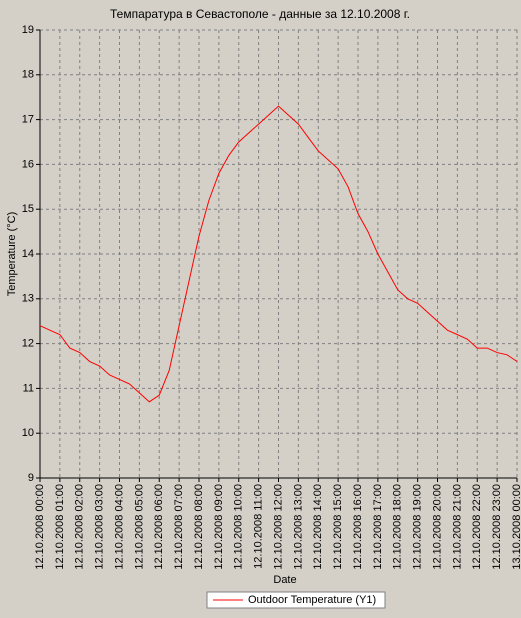  What do you see at coordinates (378, 527) in the screenshot?
I see `x-tick-label: 12.10.2008 17:00` at bounding box center [378, 527].